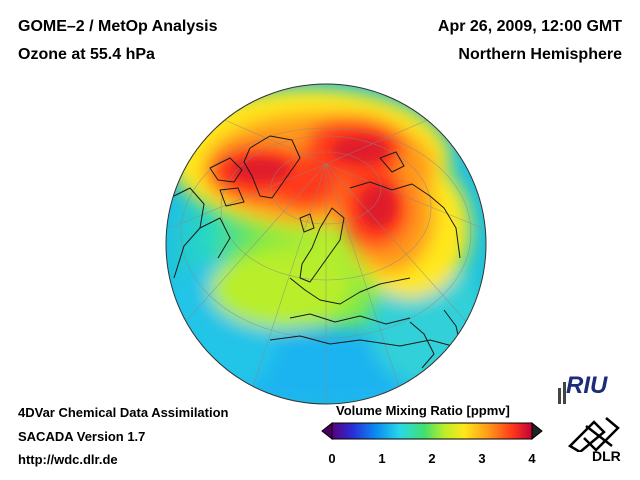 The image size is (640, 480). Describe the element at coordinates (529, 26) in the screenshot. I see `date-label: Apr 26, 2009, 12:00 GMT` at that location.